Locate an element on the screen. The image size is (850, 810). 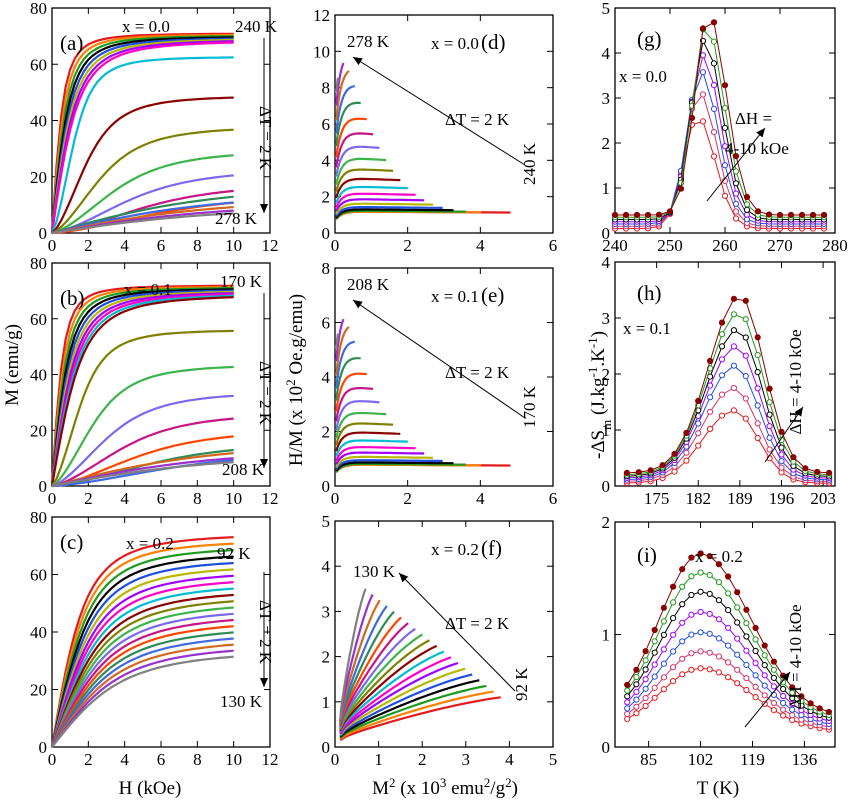
plot-frame is located at coordinates (444, 634).